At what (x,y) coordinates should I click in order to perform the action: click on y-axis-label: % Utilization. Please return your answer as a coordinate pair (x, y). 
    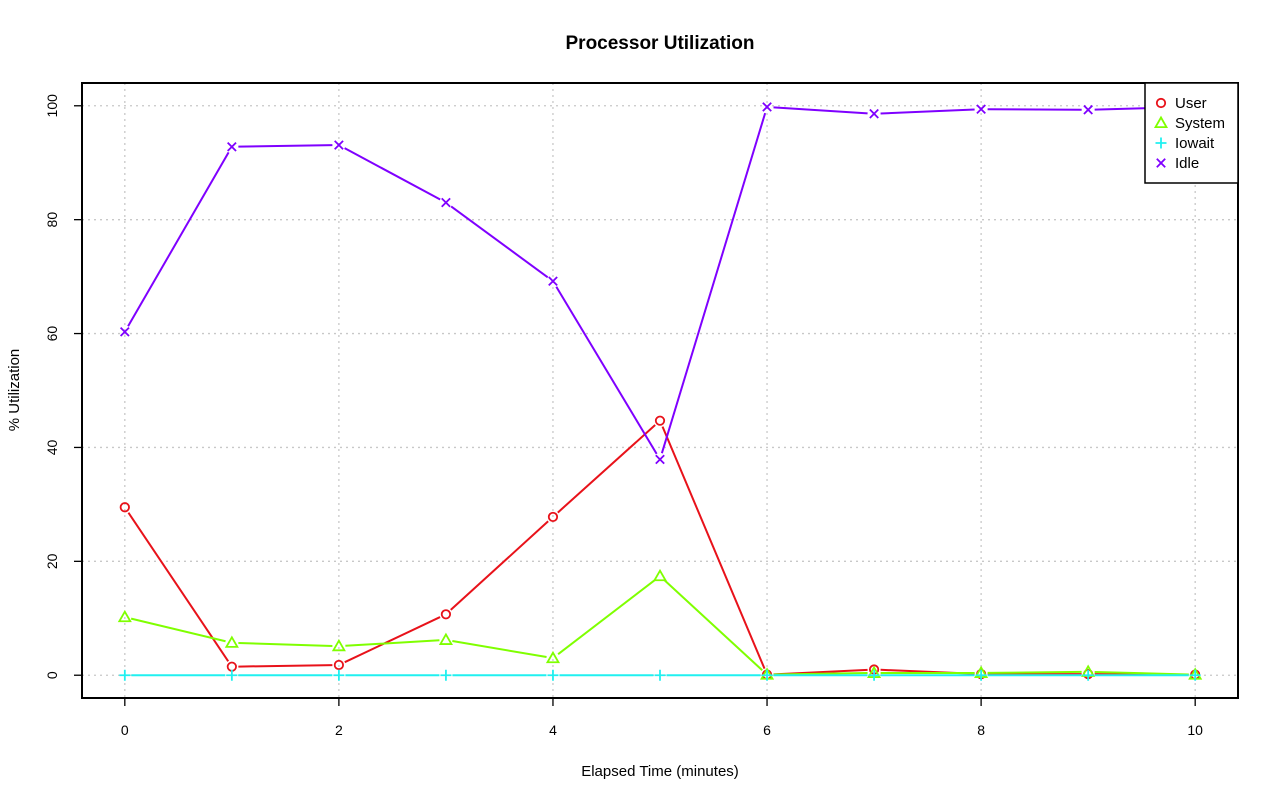
    Looking at the image, I should click on (14, 390).